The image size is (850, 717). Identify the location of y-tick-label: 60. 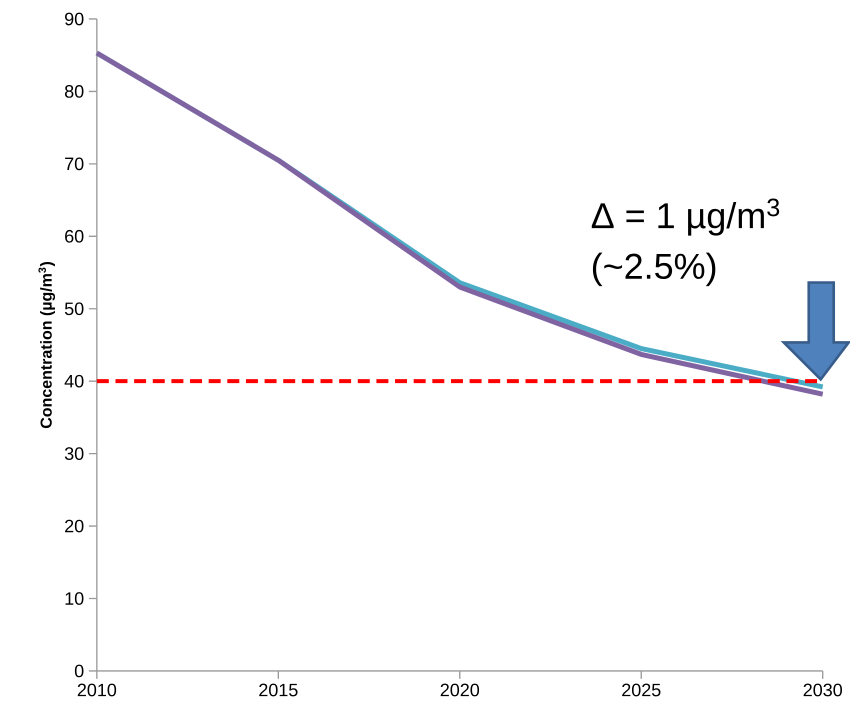
(74, 236).